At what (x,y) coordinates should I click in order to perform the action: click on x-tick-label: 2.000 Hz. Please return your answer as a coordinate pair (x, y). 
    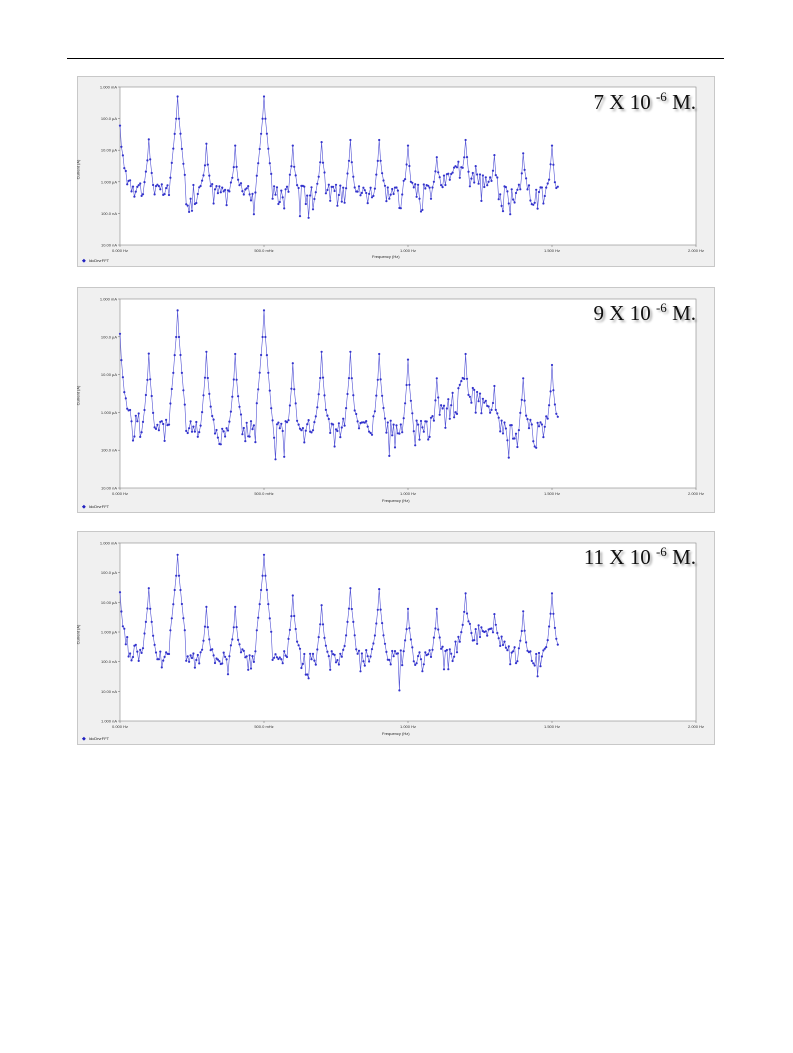
    Looking at the image, I should click on (696, 726).